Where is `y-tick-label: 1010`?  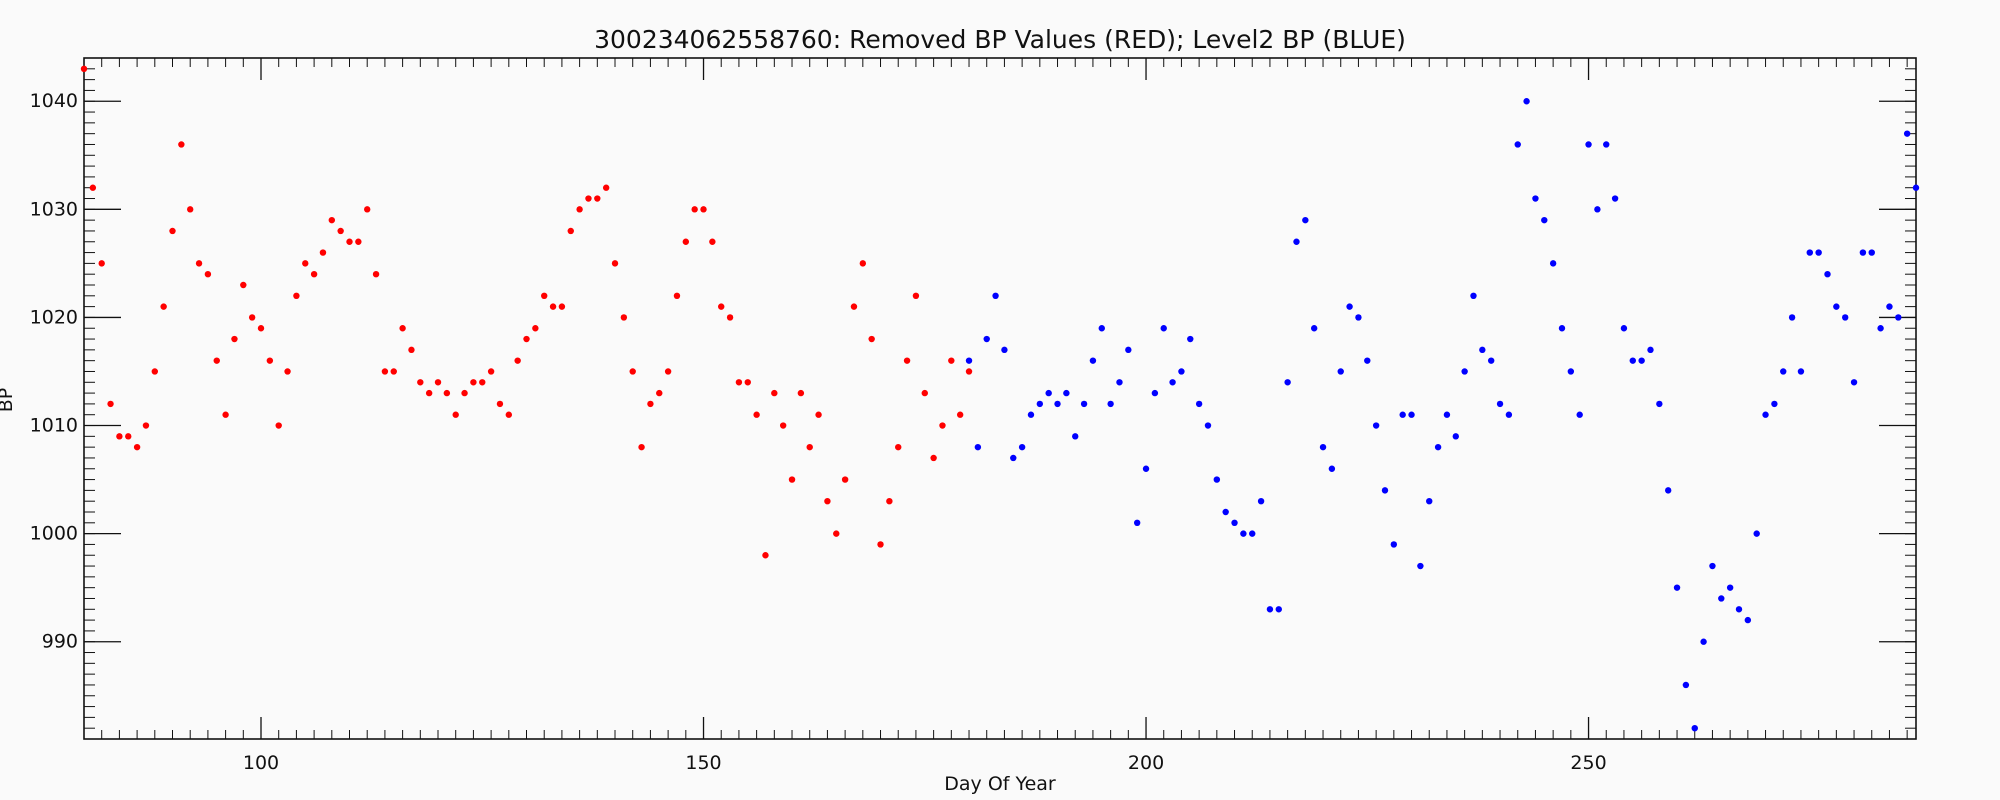
y-tick-label: 1010 is located at coordinates (54, 426).